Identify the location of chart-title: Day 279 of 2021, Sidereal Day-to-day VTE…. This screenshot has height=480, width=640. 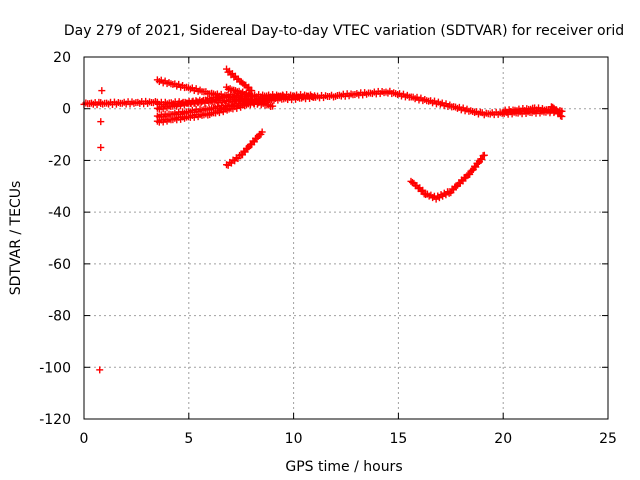
(344, 31).